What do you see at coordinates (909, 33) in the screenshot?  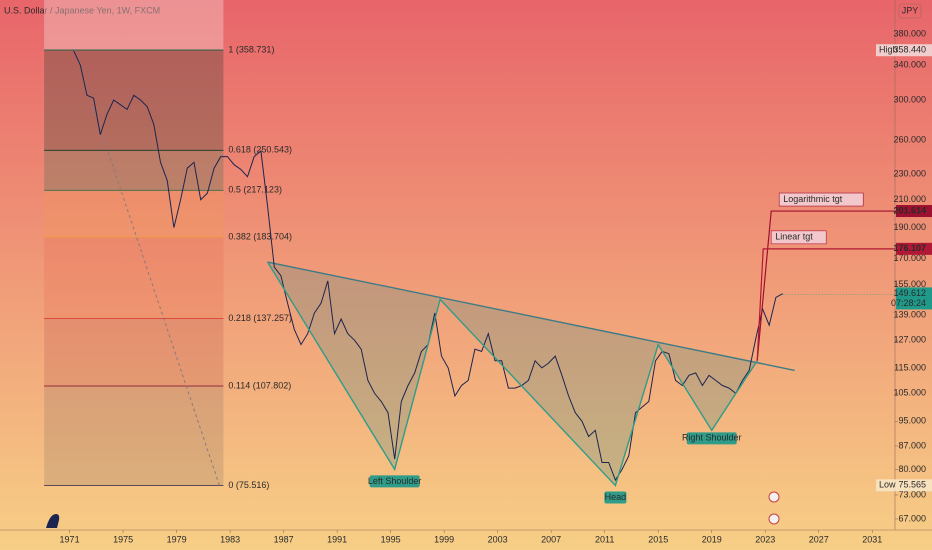 I see `y-tick-label: 380.000` at bounding box center [909, 33].